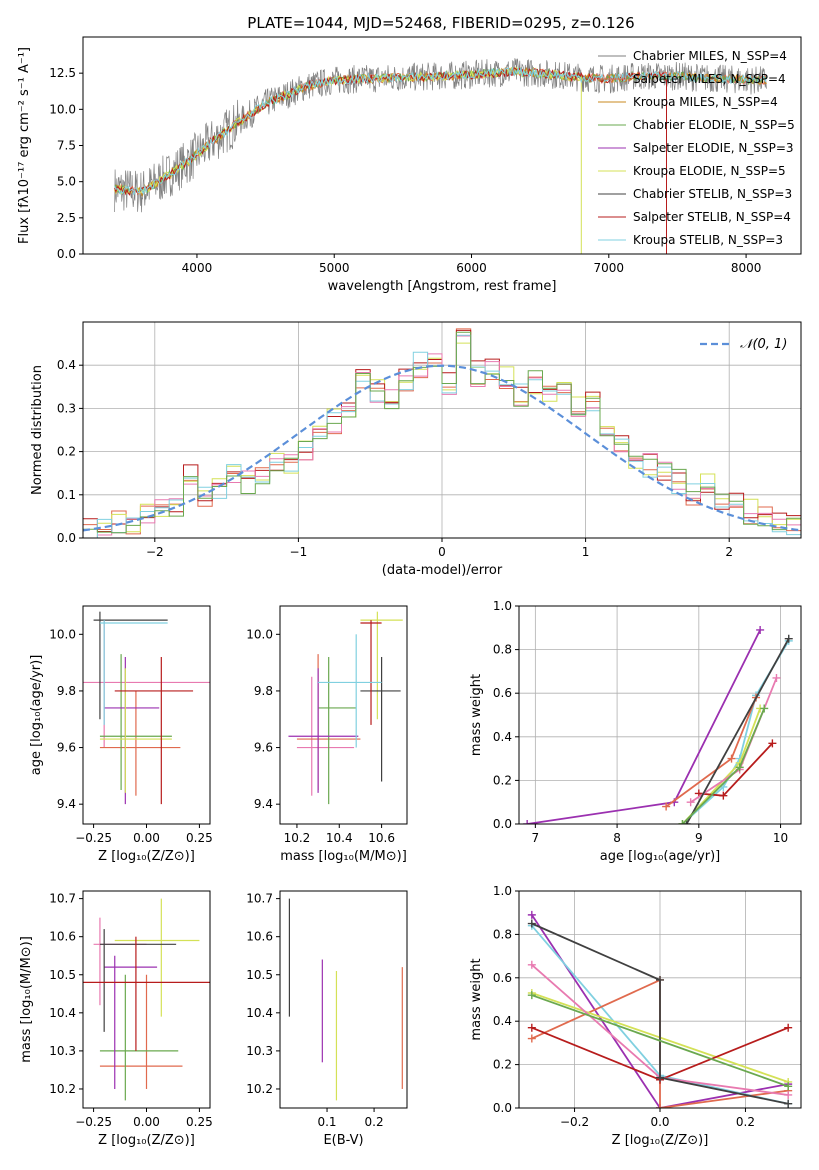 The width and height of the screenshot is (819, 1170). I want to click on legend-entry: Kroupa ELODIE, N_SSP=5, so click(709, 171).